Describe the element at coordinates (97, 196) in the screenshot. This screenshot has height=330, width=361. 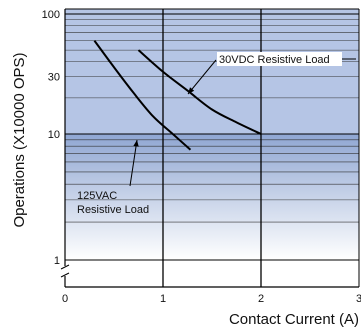
I see `annotation-125vac-label-line1: 125VAC` at that location.